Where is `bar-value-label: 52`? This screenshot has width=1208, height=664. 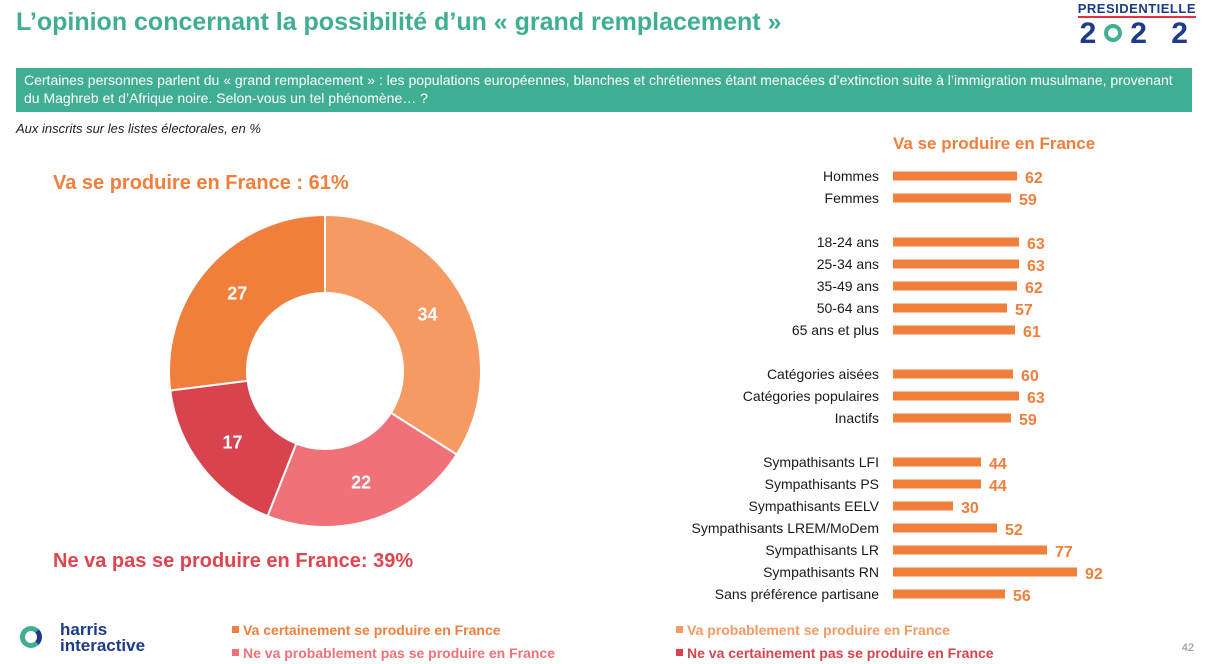
bar-value-label: 52 is located at coordinates (1014, 530).